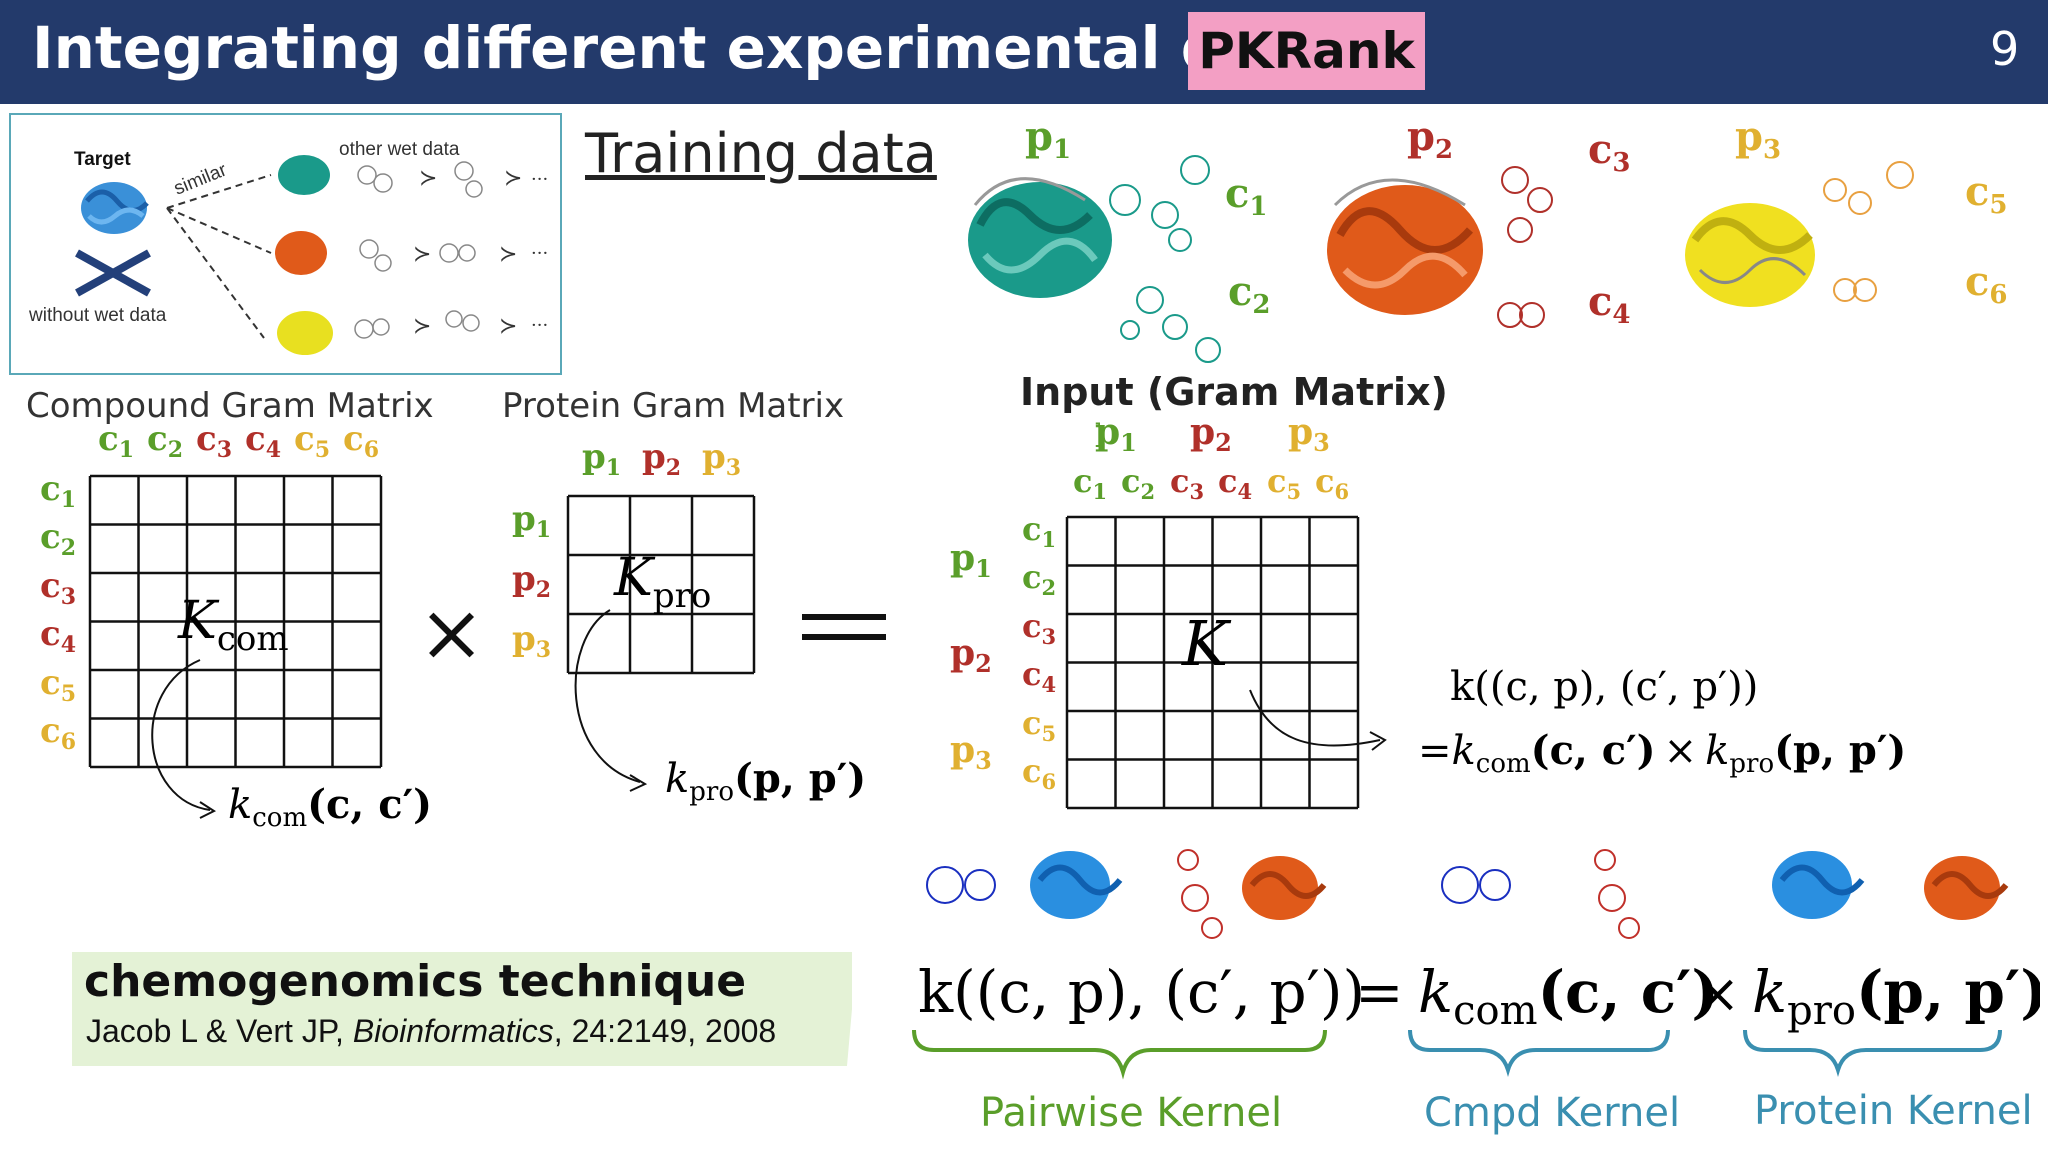 The height and width of the screenshot is (1152, 2048). I want to click on cmpd-brace, so click(1539, 1053).